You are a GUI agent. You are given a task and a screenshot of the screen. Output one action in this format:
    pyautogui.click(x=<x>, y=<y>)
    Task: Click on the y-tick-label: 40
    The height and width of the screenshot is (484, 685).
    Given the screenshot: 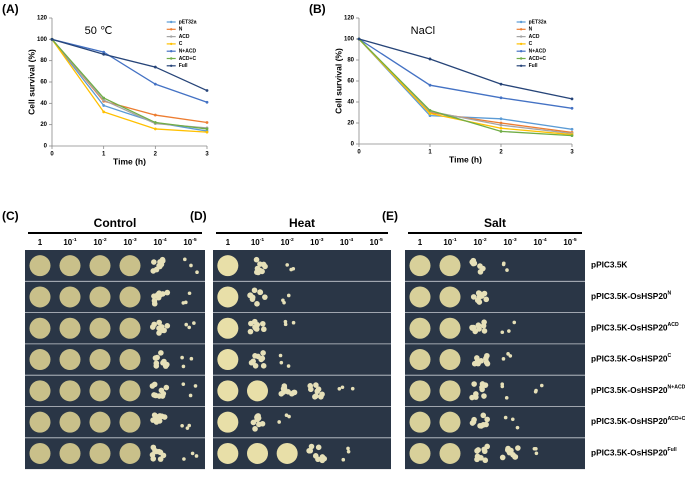 What is the action you would take?
    pyautogui.click(x=350, y=103)
    